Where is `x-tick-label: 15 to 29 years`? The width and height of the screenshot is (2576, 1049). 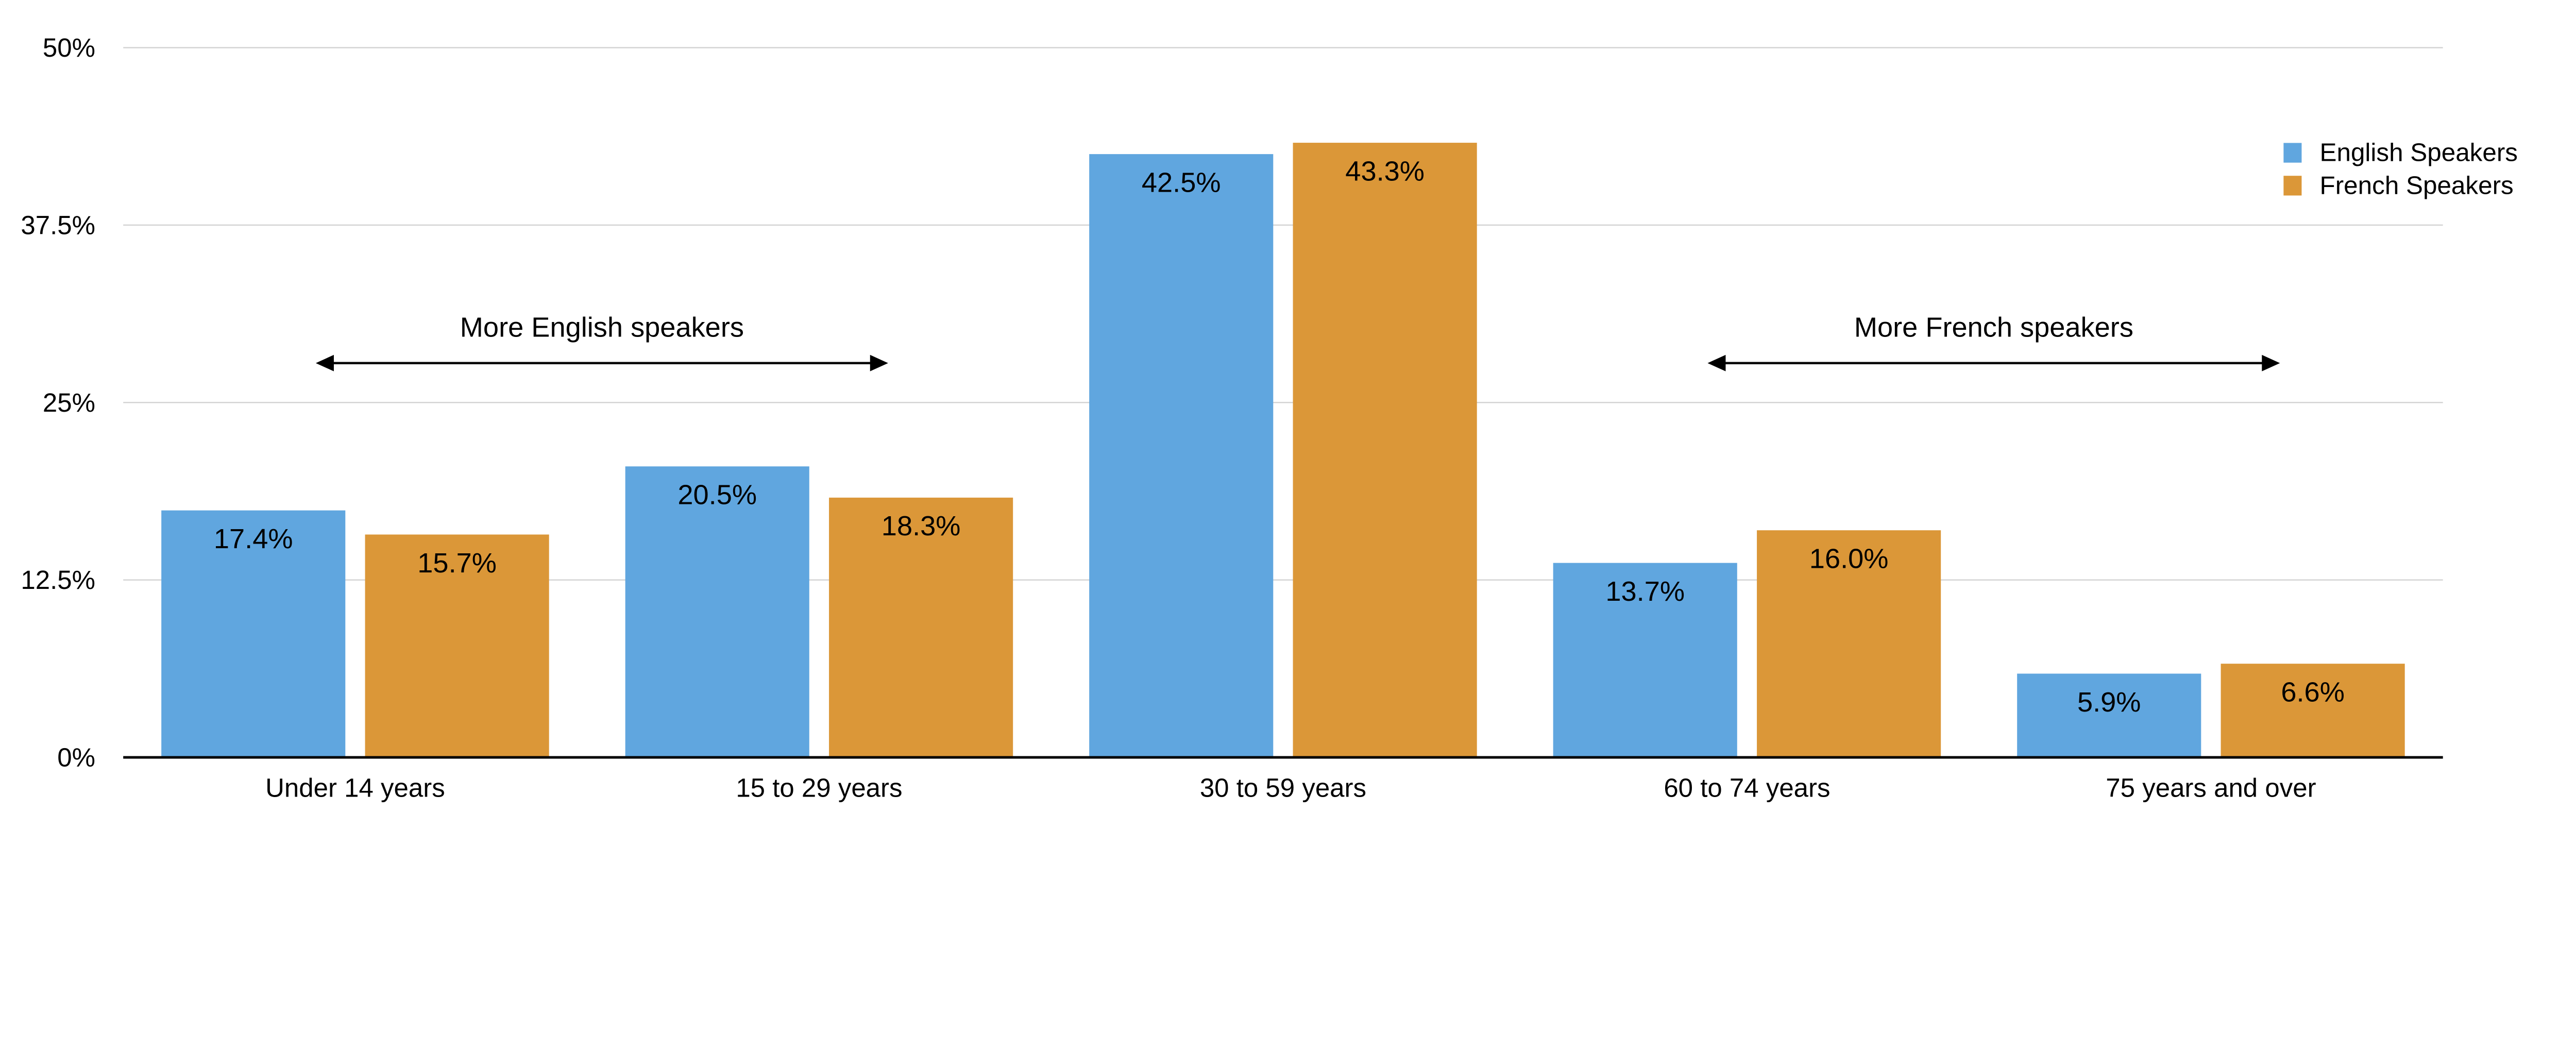 x-tick-label: 15 to 29 years is located at coordinates (819, 788).